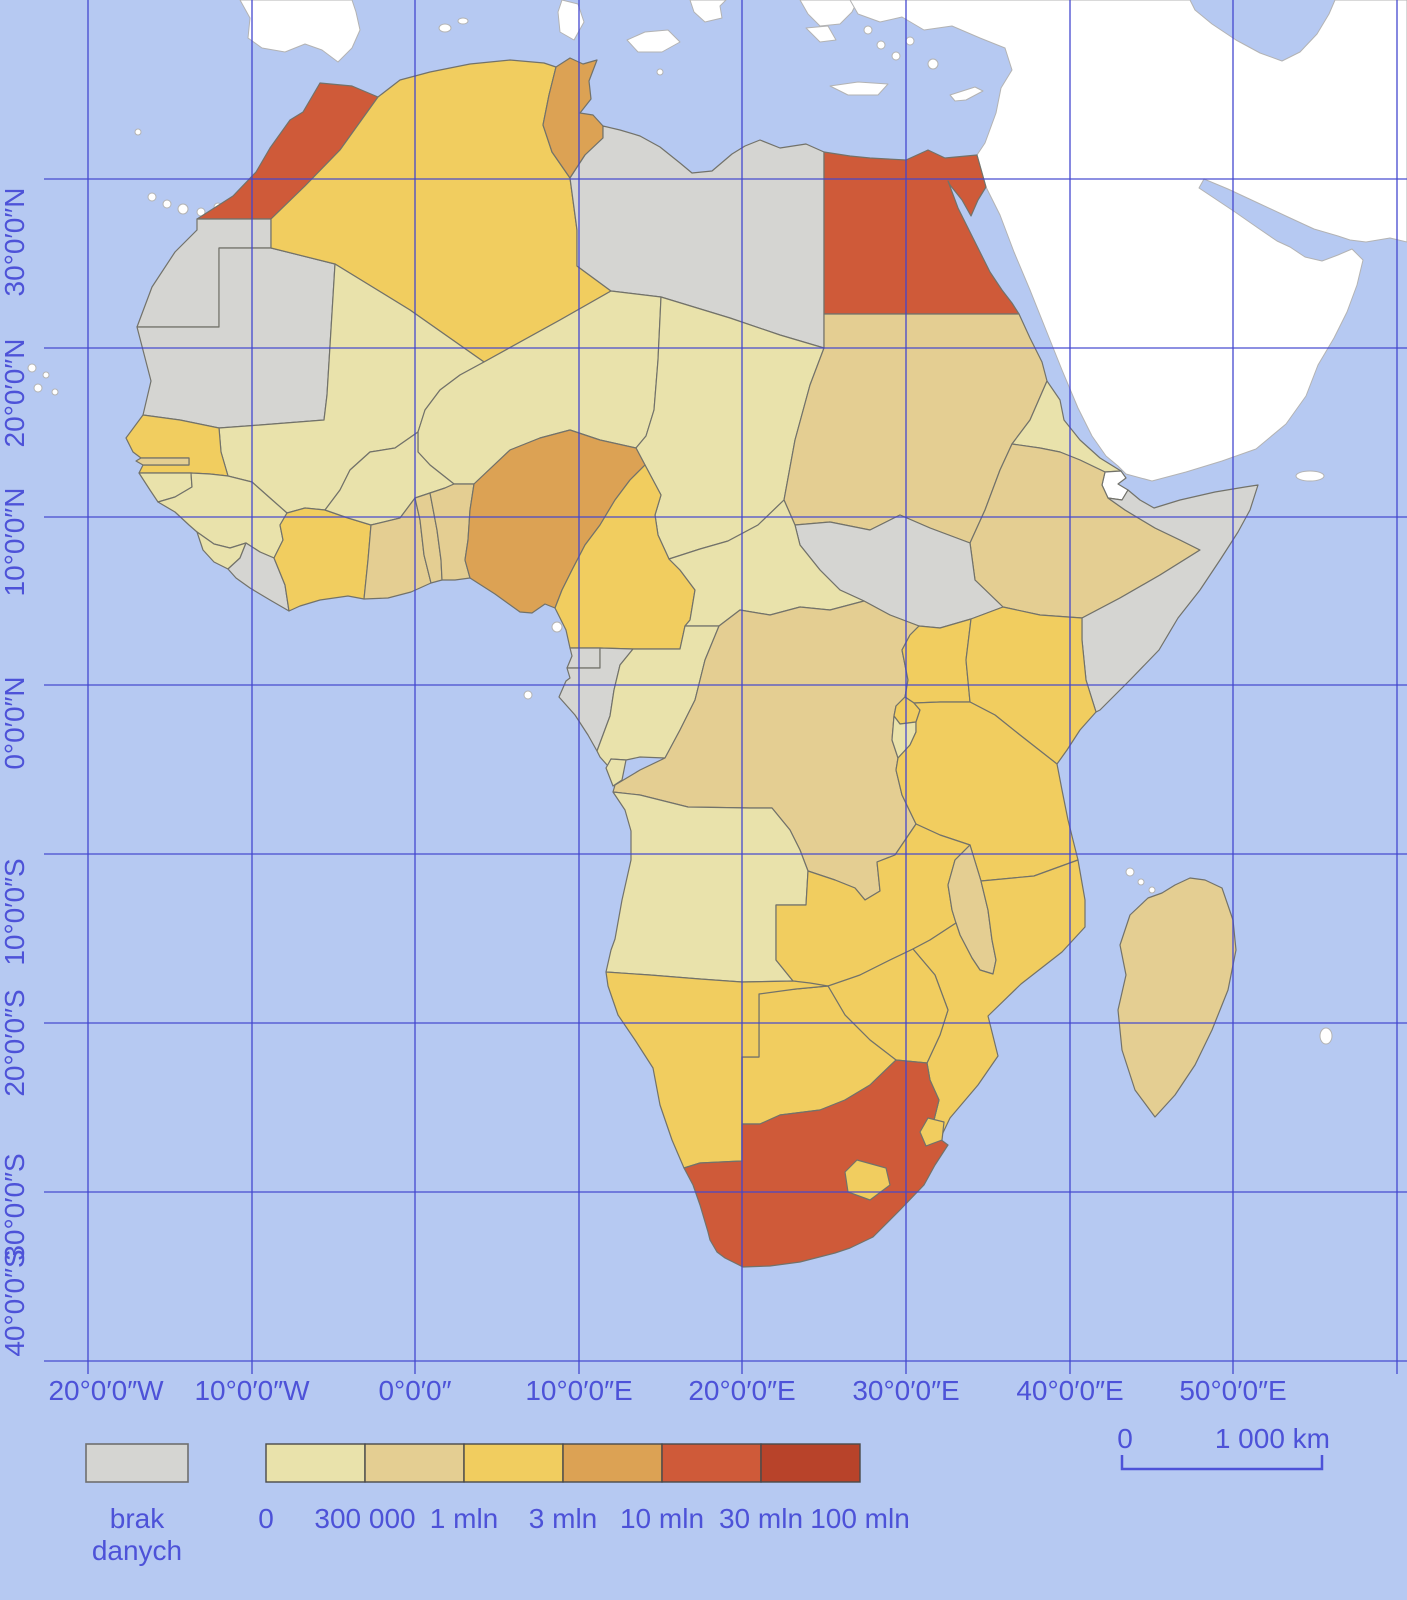 The height and width of the screenshot is (1600, 1407). What do you see at coordinates (1125, 1438) in the screenshot?
I see `scale-bar-start-label: 0` at bounding box center [1125, 1438].